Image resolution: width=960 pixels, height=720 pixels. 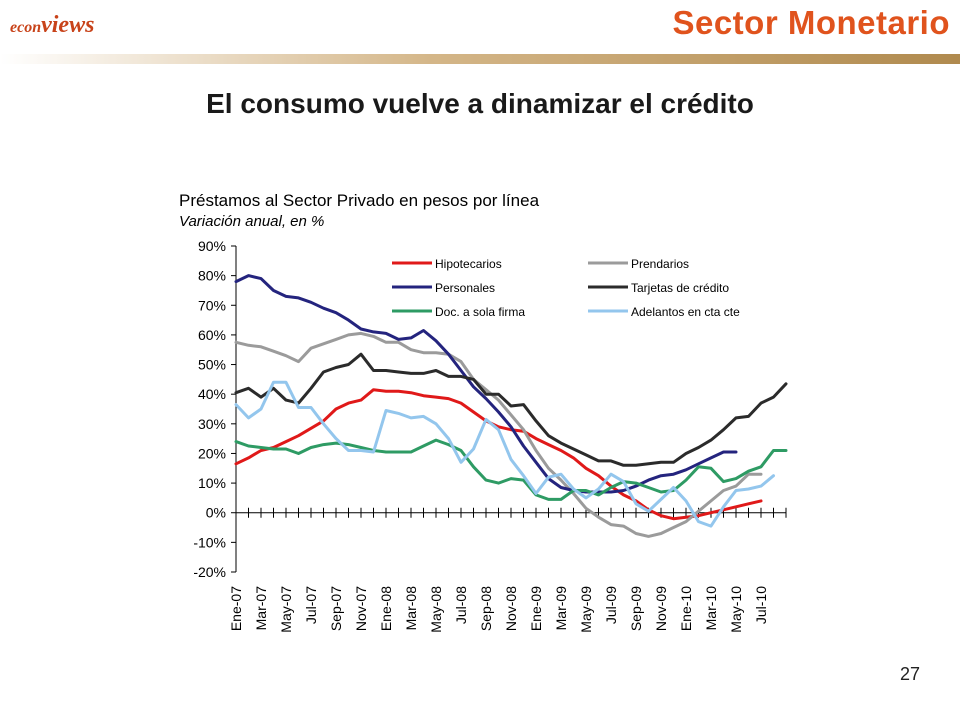 What do you see at coordinates (480, 59) in the screenshot?
I see `header-bar` at bounding box center [480, 59].